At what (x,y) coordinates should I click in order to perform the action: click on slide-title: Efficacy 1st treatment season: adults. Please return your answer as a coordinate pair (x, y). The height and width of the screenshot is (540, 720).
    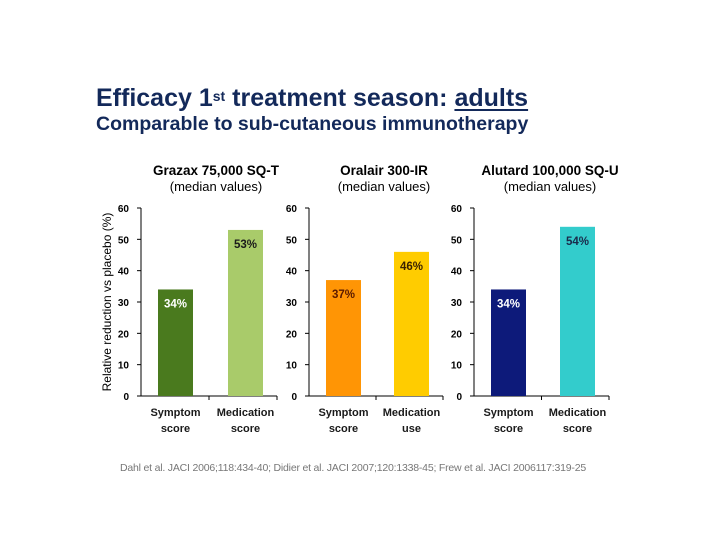
    Looking at the image, I should click on (312, 98).